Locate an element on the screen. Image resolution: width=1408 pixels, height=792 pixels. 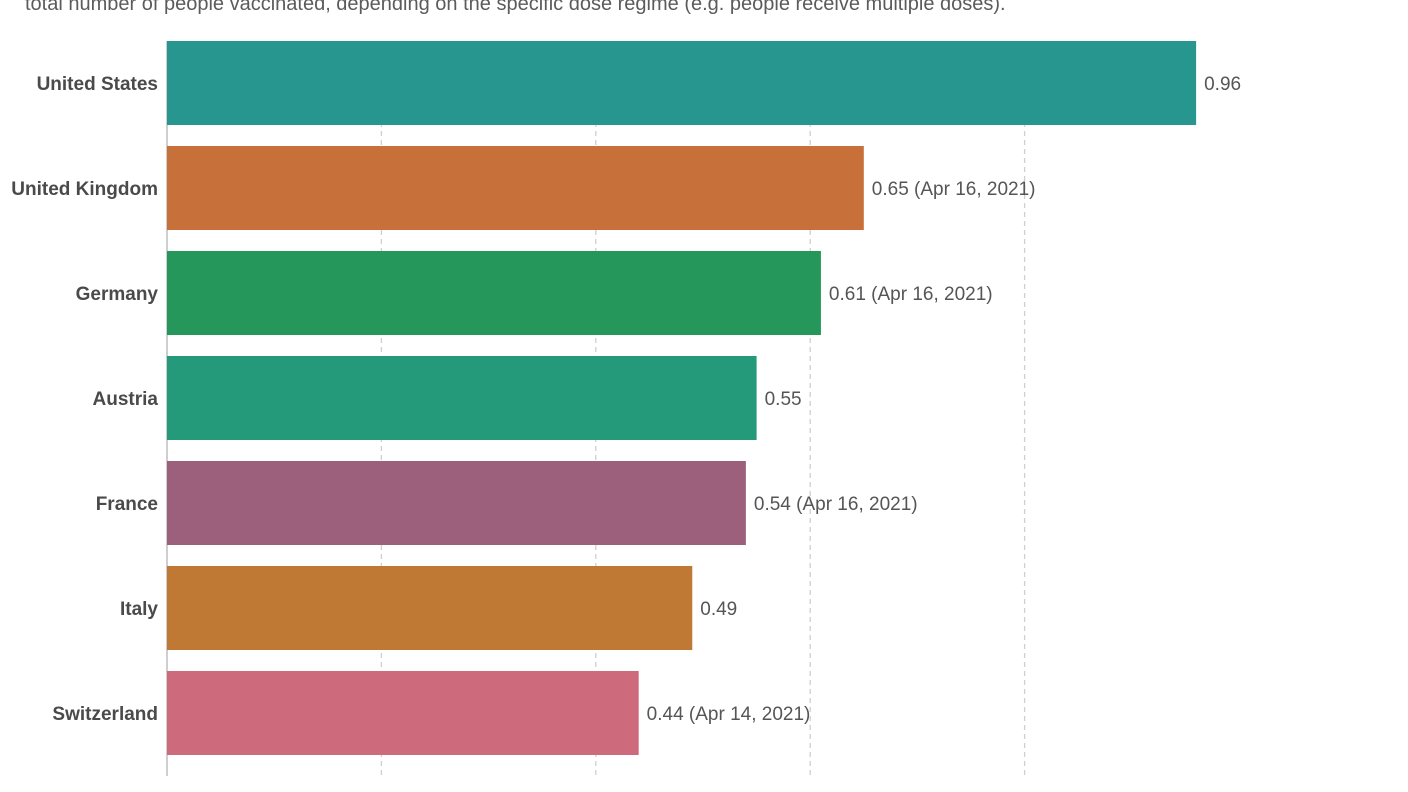
value-label: 0.49 is located at coordinates (718, 609).